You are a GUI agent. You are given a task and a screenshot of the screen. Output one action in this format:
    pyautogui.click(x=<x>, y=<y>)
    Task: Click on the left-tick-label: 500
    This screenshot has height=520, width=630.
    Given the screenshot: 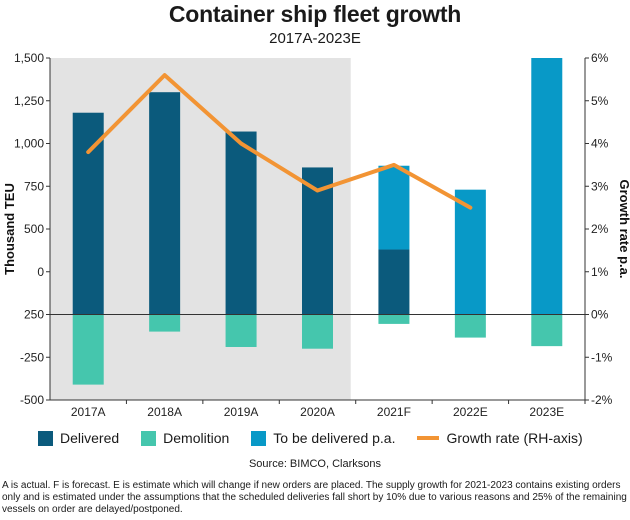 What is the action you would take?
    pyautogui.click(x=34, y=229)
    